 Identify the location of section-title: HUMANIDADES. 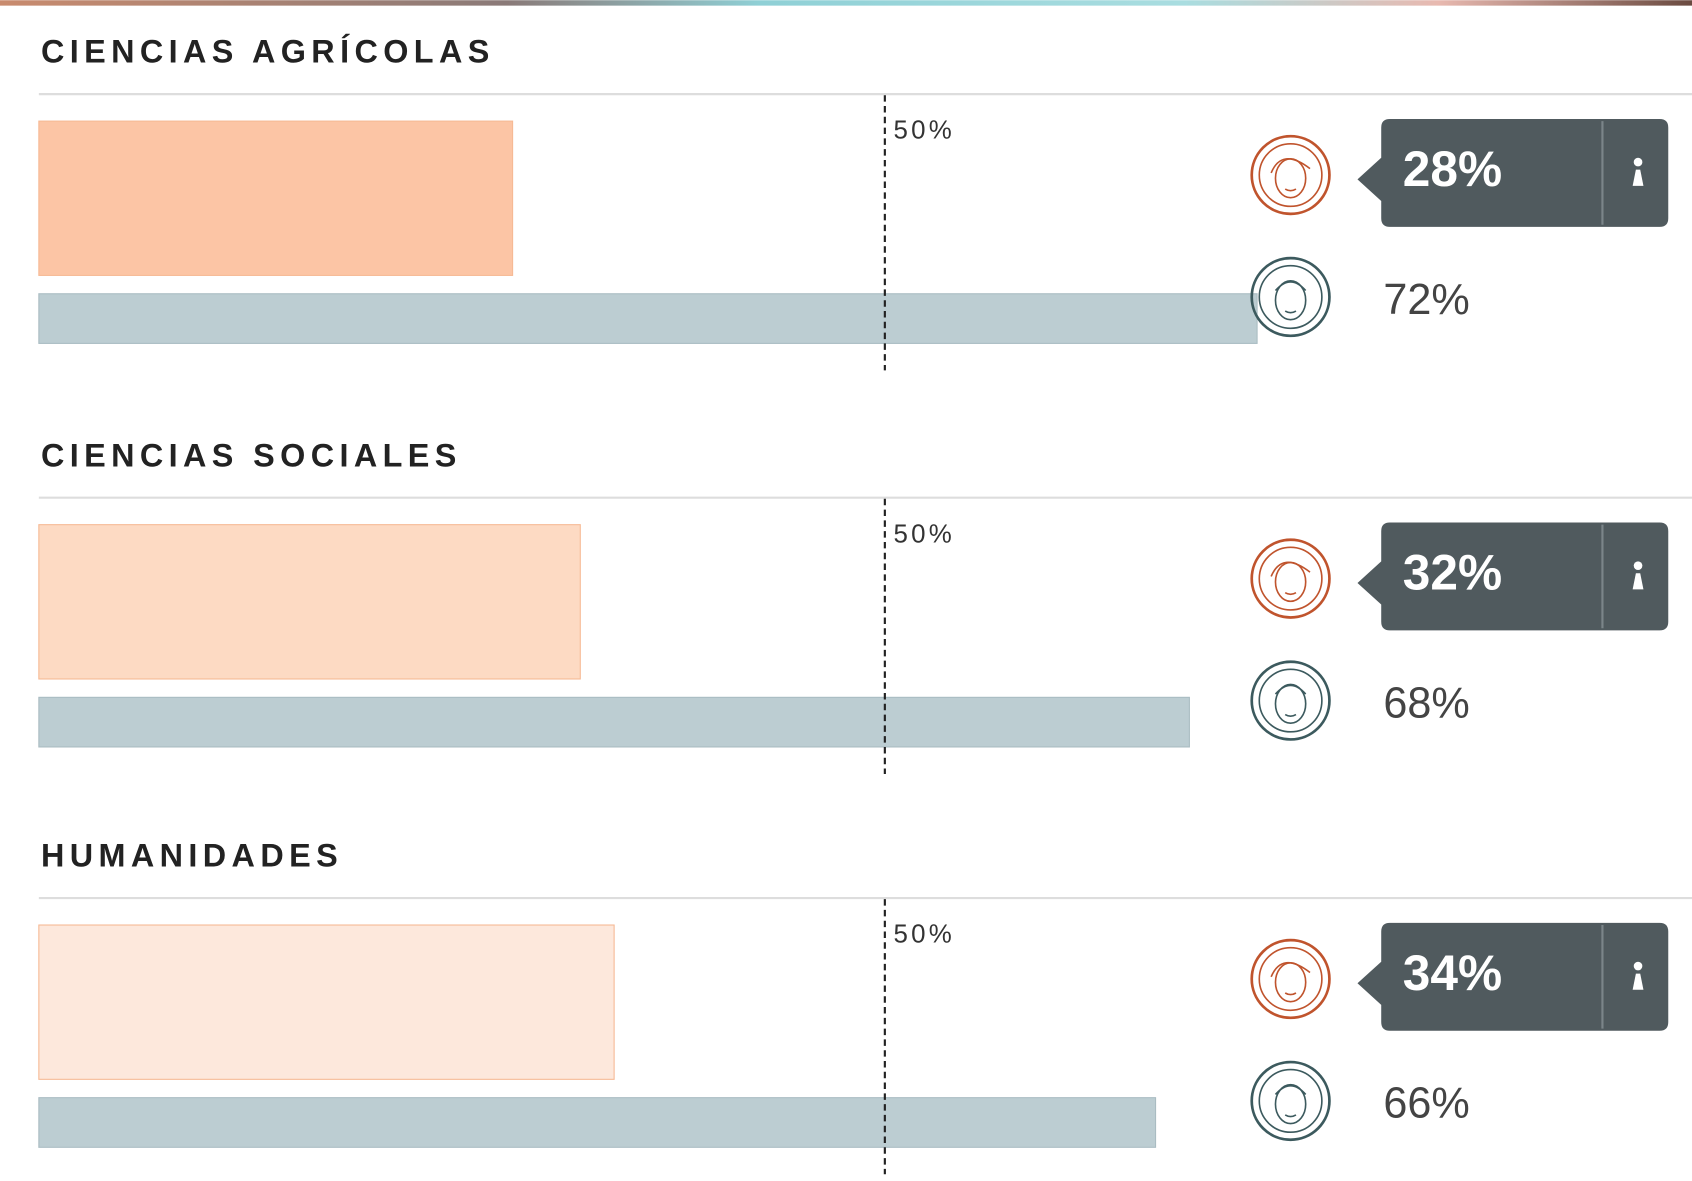
(192, 856).